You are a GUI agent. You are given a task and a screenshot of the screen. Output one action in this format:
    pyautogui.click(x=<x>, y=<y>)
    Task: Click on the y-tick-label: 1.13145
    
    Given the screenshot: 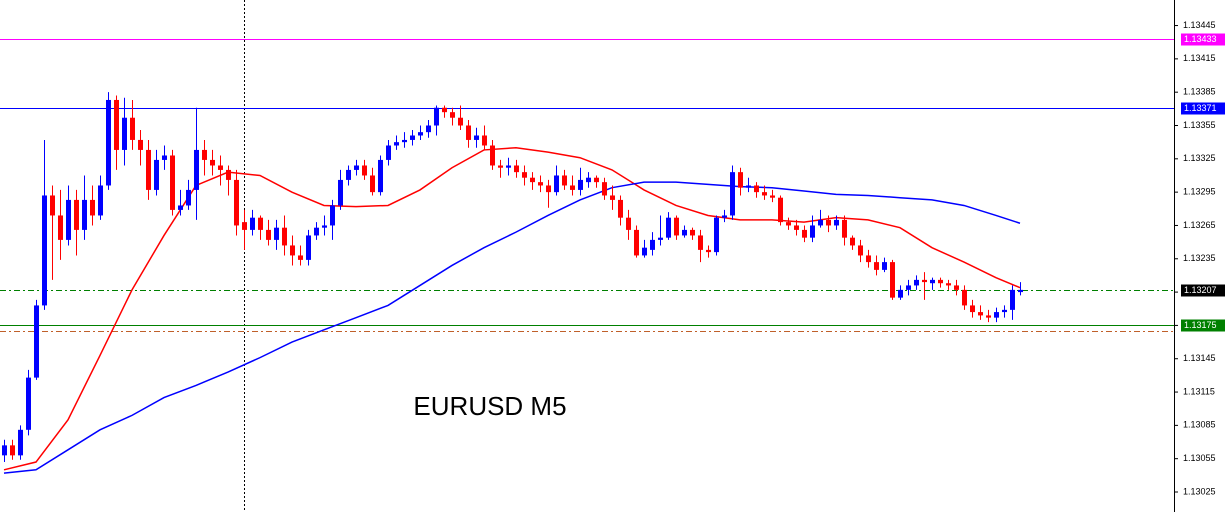 What is the action you would take?
    pyautogui.click(x=1199, y=358)
    